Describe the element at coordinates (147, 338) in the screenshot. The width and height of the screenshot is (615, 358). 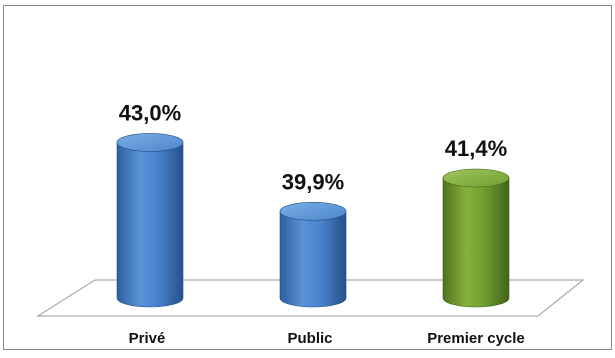
I see `category-label: Privé` at that location.